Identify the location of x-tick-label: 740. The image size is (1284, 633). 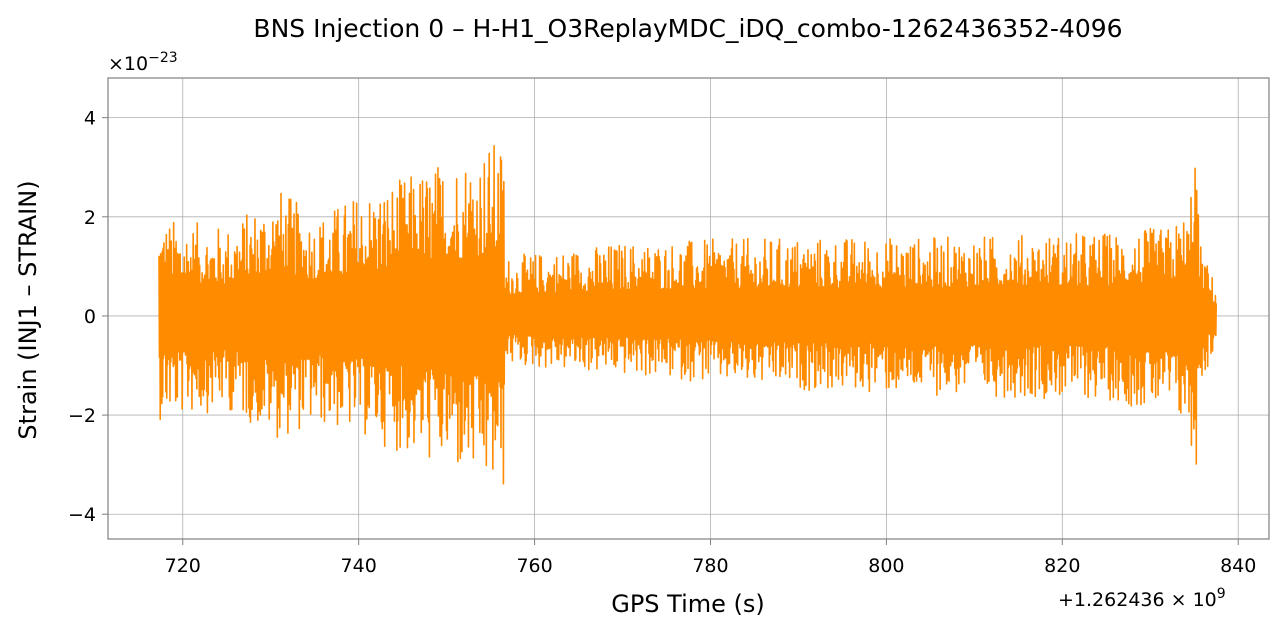
(359, 566).